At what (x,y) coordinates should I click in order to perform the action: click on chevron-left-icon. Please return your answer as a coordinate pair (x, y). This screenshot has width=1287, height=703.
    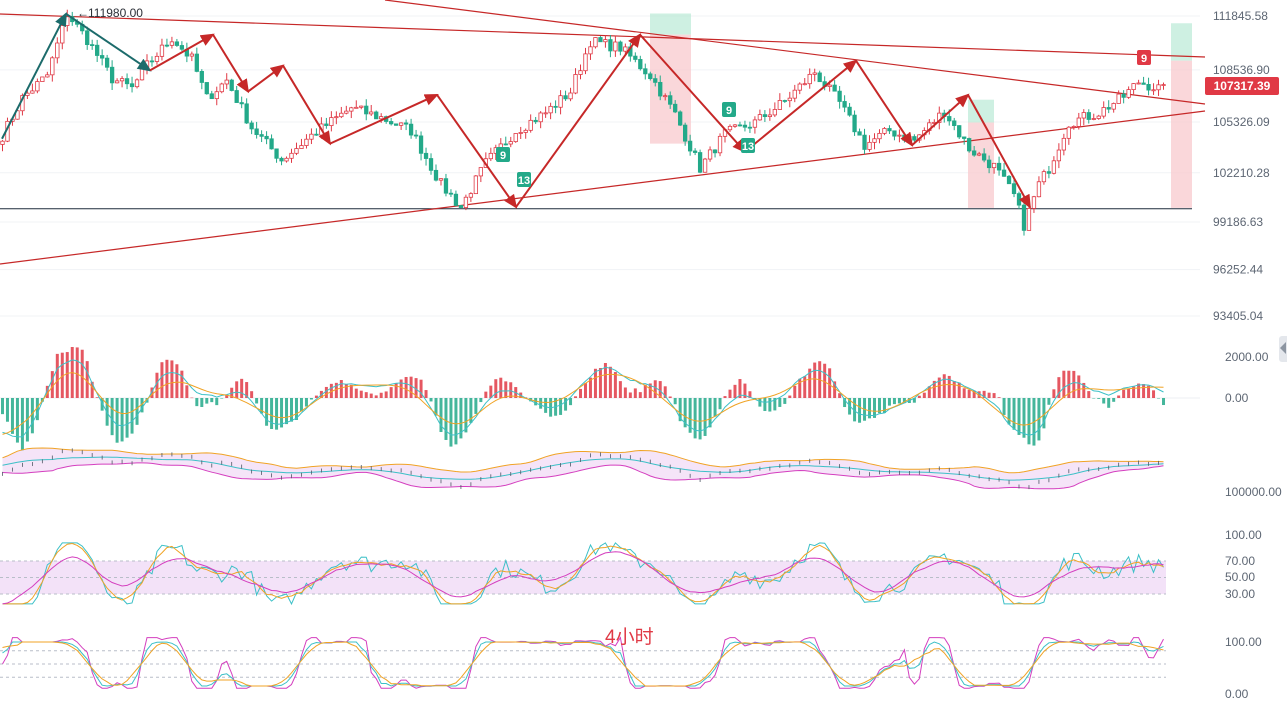
    Looking at the image, I should click on (1283, 348).